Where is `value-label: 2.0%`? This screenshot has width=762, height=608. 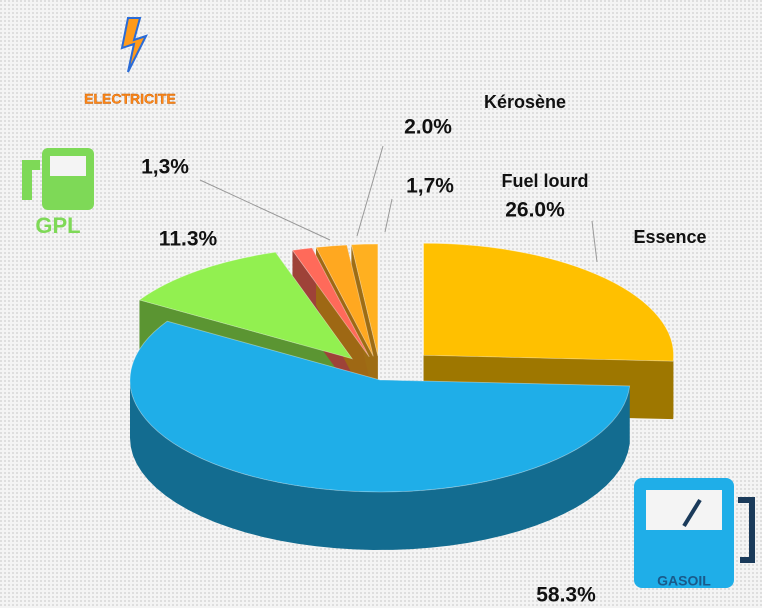
value-label: 2.0% is located at coordinates (428, 127).